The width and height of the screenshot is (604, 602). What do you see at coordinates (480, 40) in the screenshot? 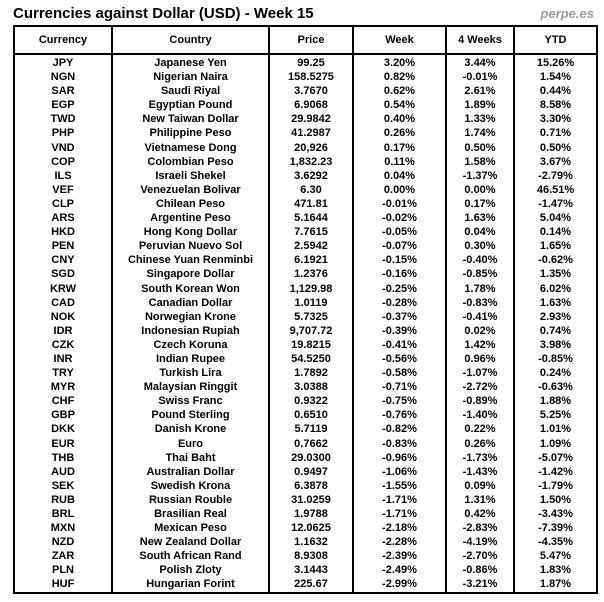
I see `column-header-4weeks: 4 Weeks` at bounding box center [480, 40].